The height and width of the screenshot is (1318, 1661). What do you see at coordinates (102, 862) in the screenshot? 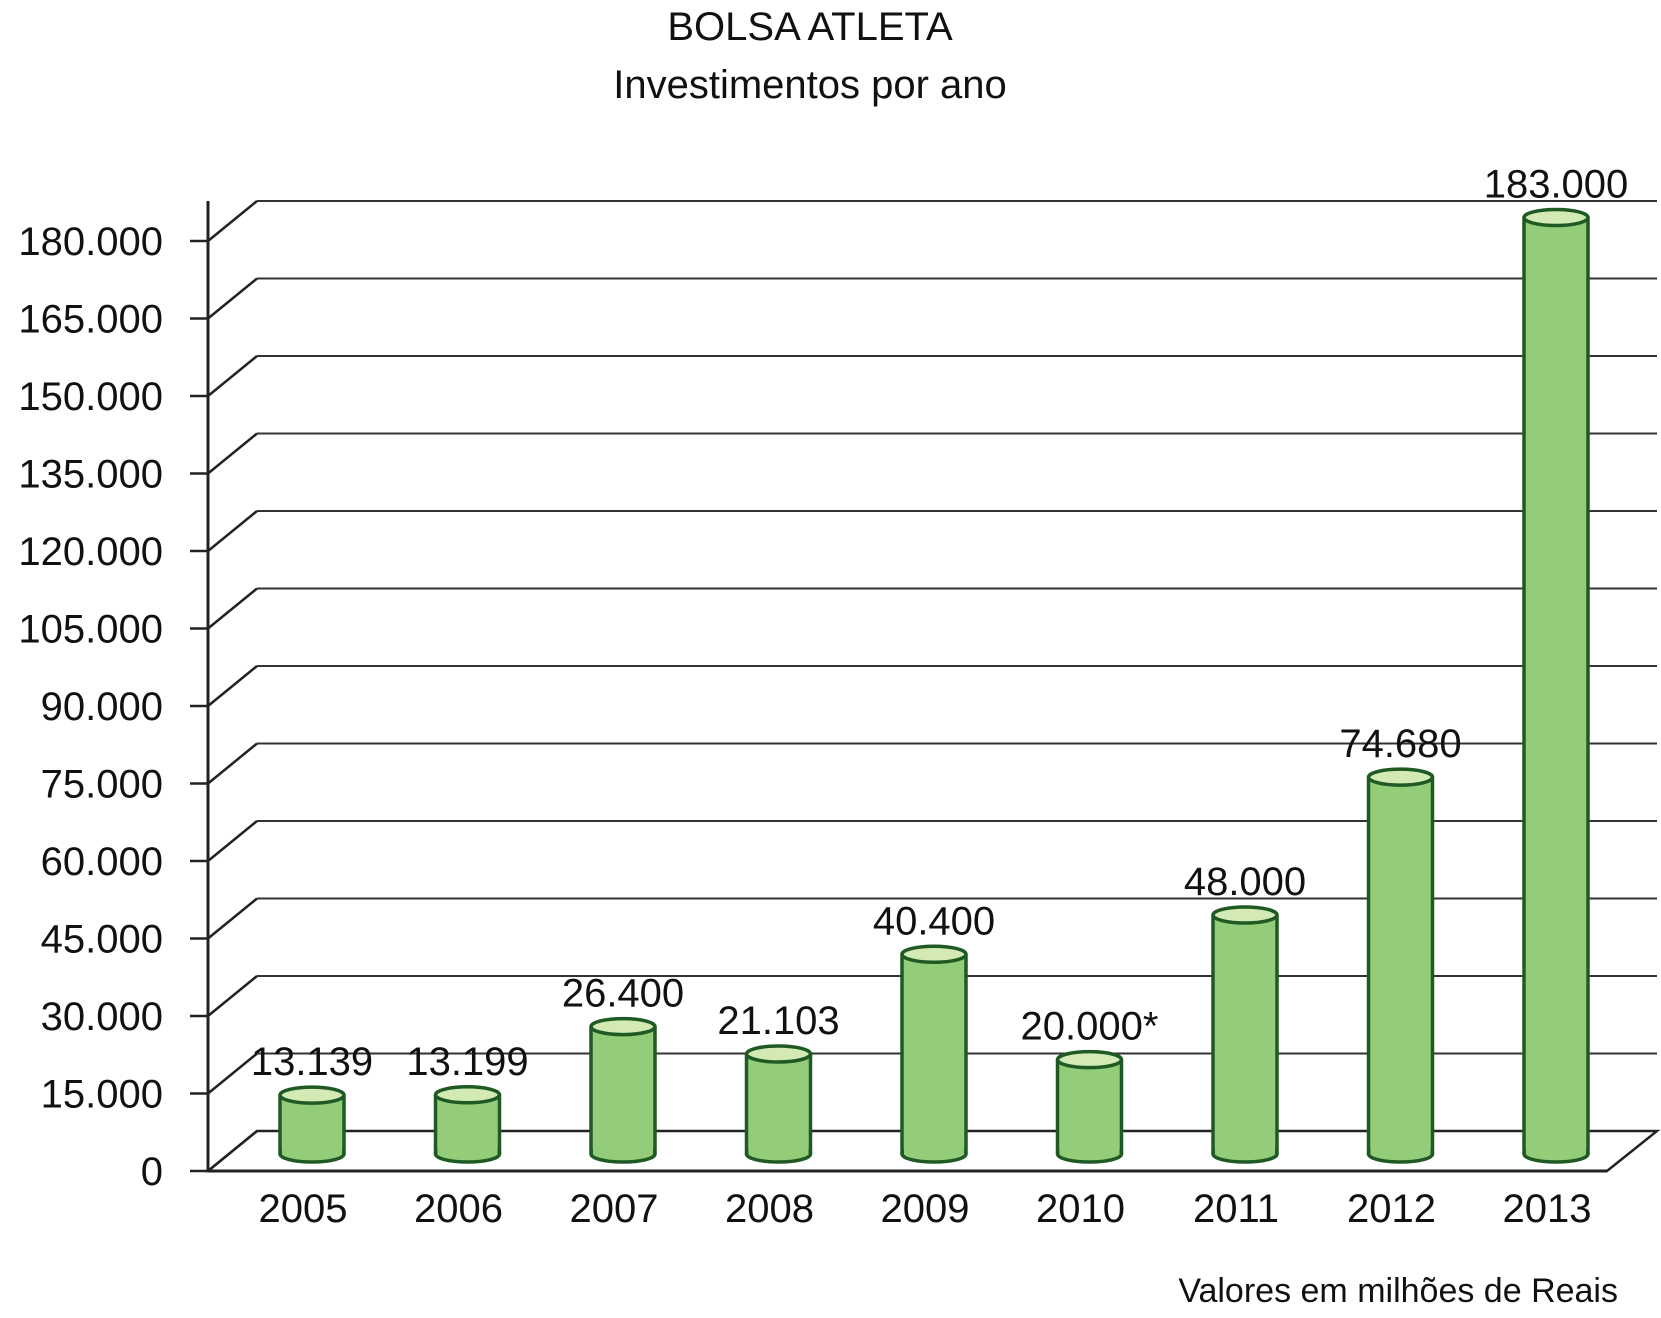
I see `y-tick-label: 60.000` at bounding box center [102, 862].